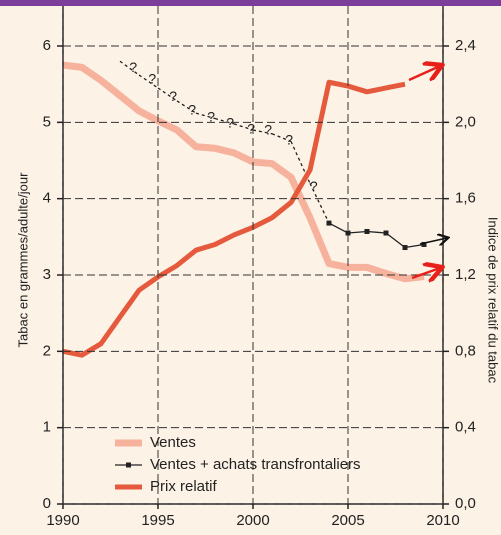 This screenshot has width=501, height=535. Describe the element at coordinates (465, 350) in the screenshot. I see `y2-tick-label: 0,8` at that location.